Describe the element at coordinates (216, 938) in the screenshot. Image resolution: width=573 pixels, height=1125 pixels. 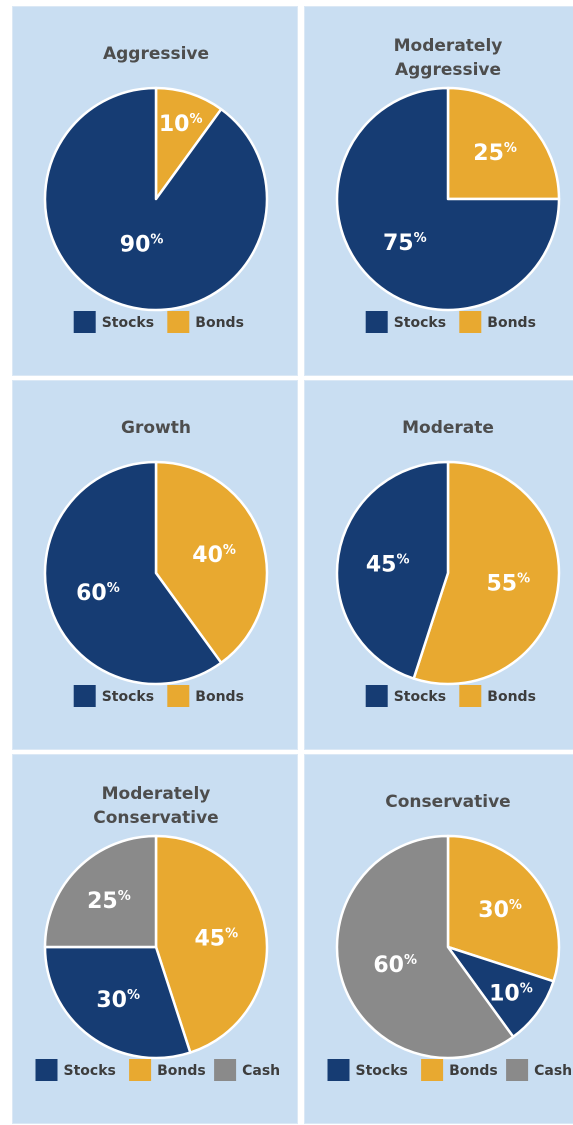
I see `slice-label-bonds: 45%` at that location.